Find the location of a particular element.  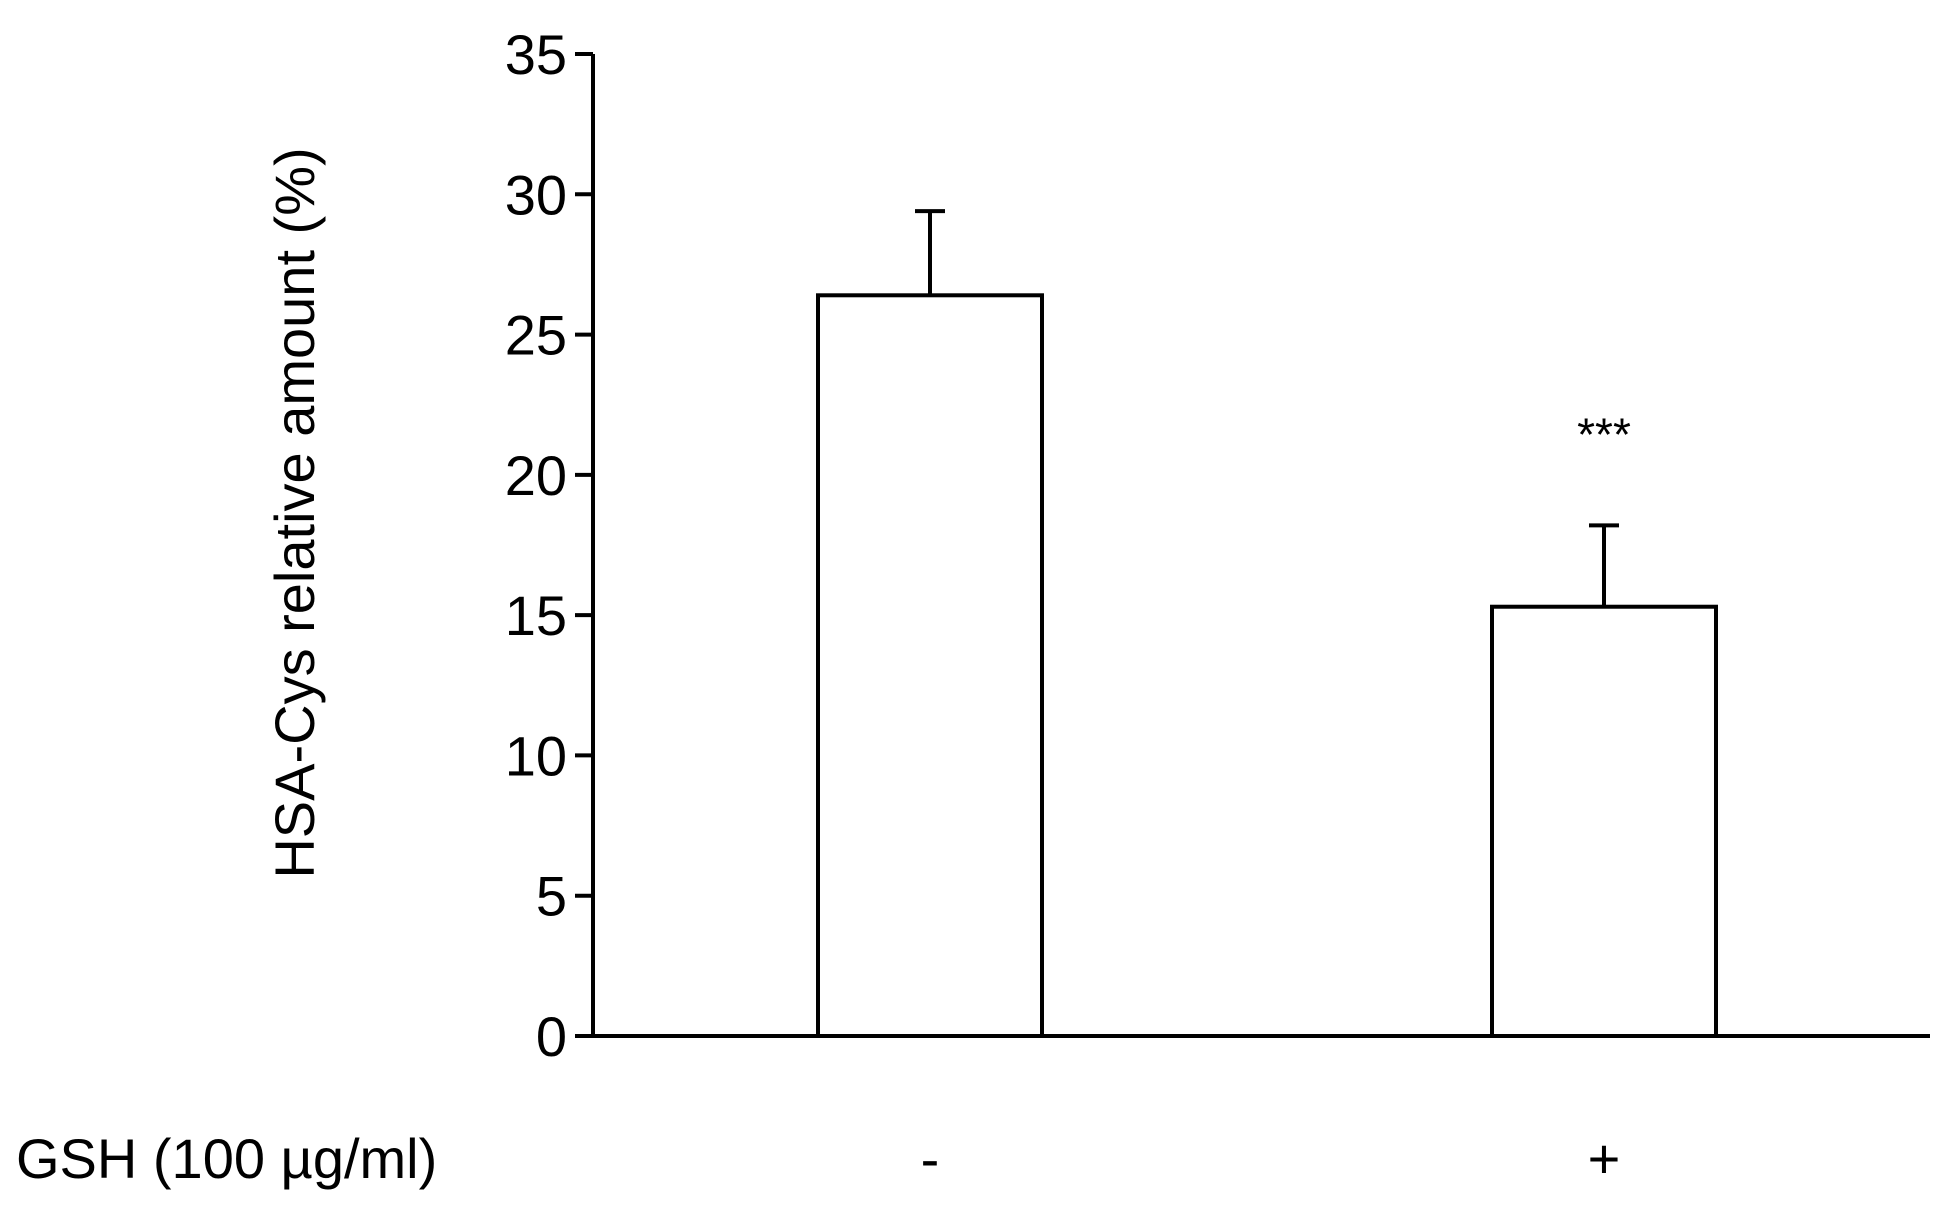

x-axis-title: GSH (100 µg/ml) is located at coordinates (226, 1158).